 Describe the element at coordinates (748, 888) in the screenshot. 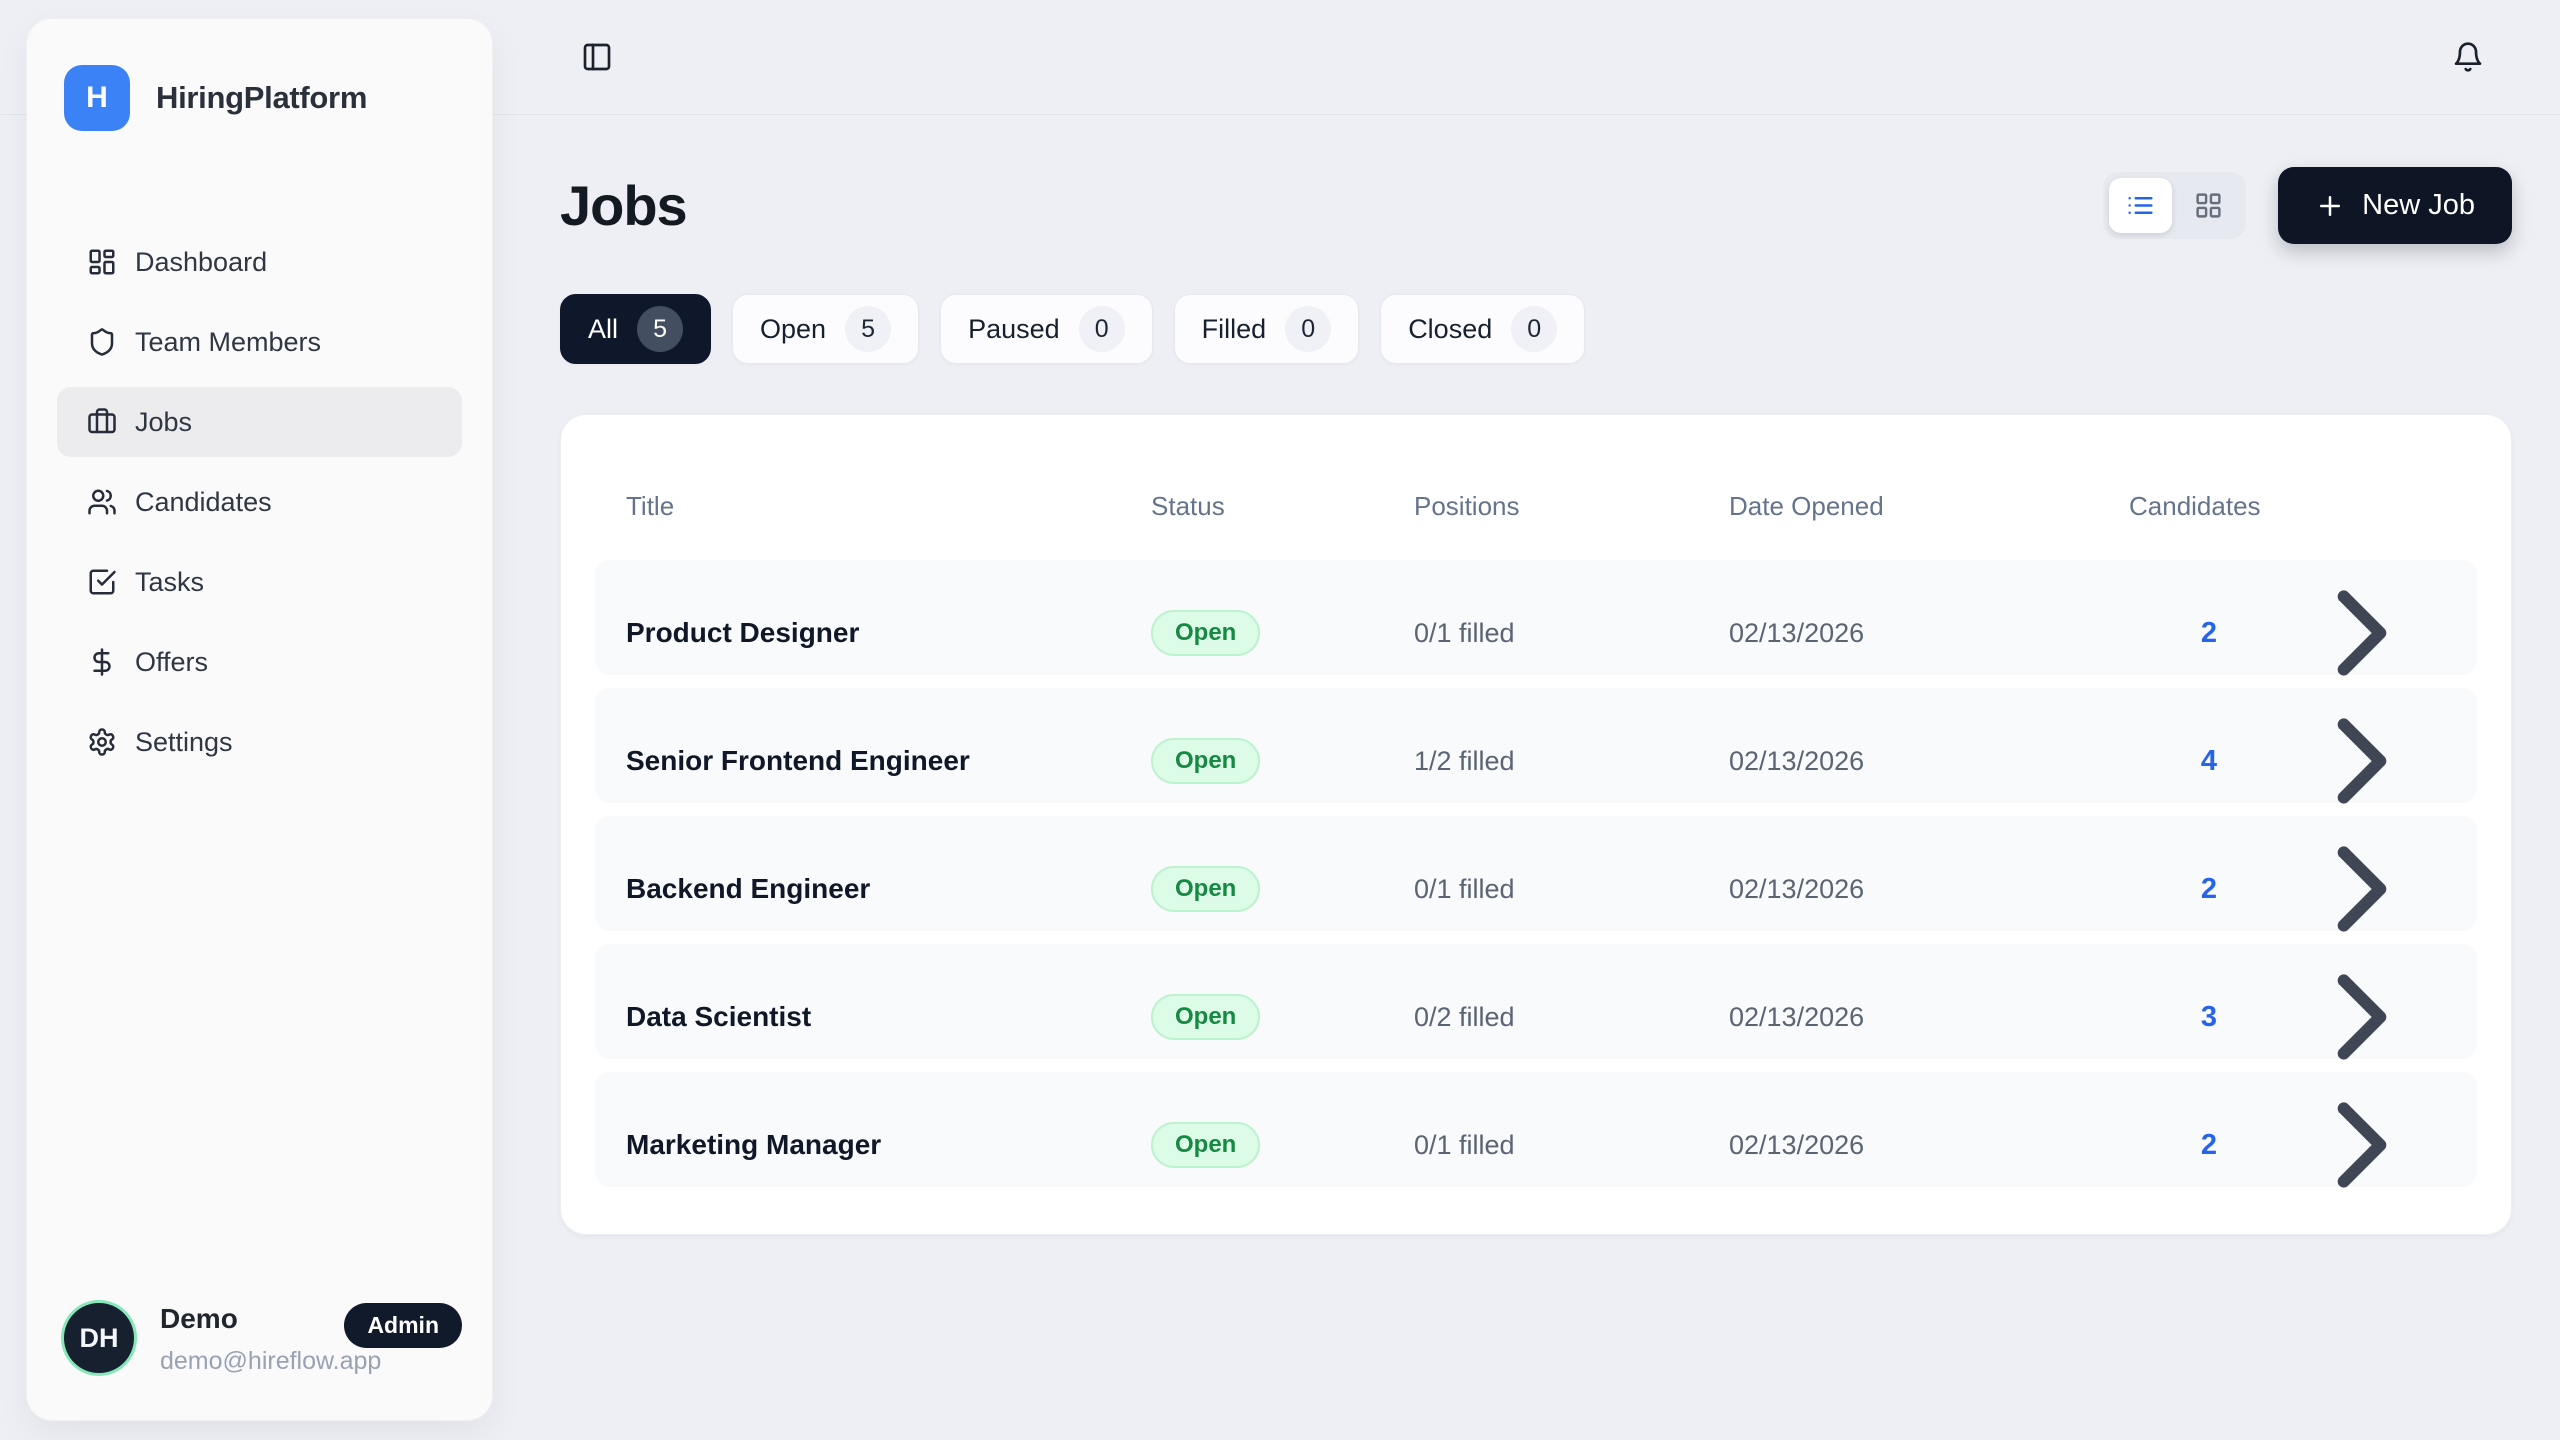

I see `job-title: Backend Engineer` at that location.